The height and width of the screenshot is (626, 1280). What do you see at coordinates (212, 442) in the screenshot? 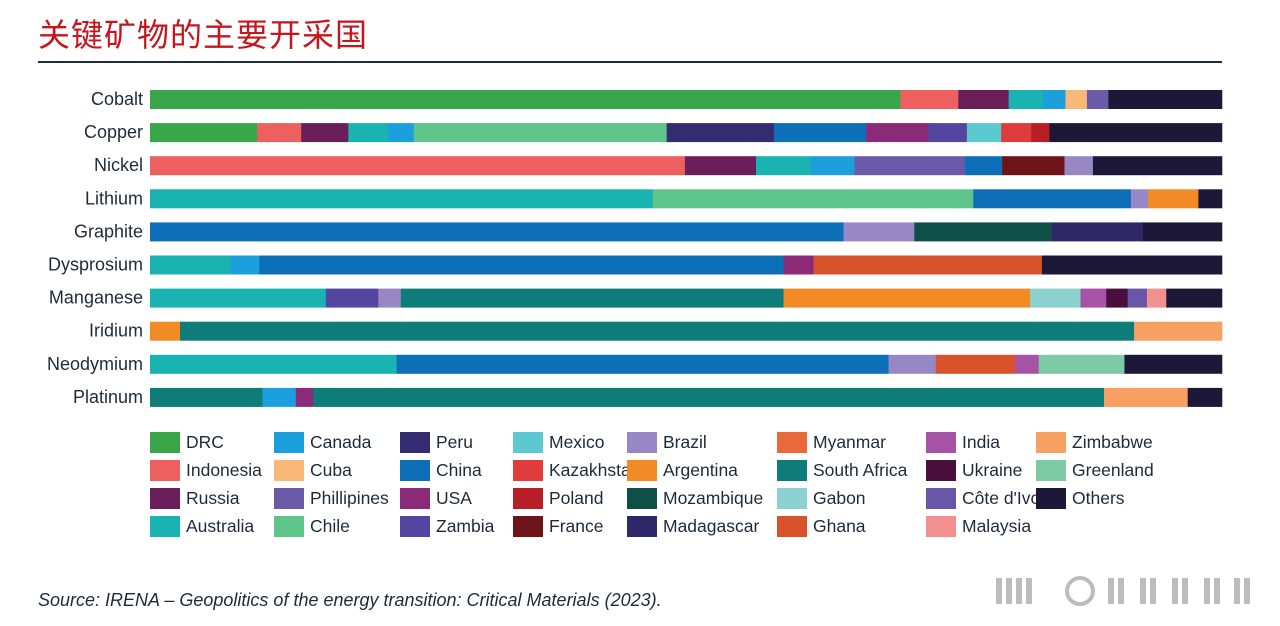
I see `legend-item-drc: DRC` at bounding box center [212, 442].